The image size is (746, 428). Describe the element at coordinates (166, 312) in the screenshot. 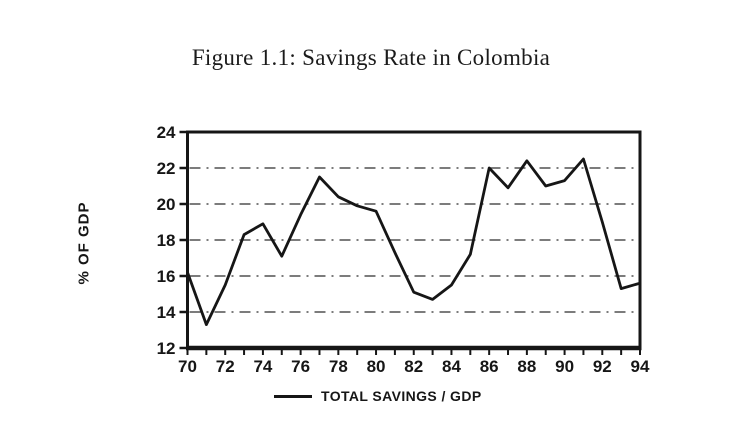

I see `y-tick-label-14: 14` at that location.